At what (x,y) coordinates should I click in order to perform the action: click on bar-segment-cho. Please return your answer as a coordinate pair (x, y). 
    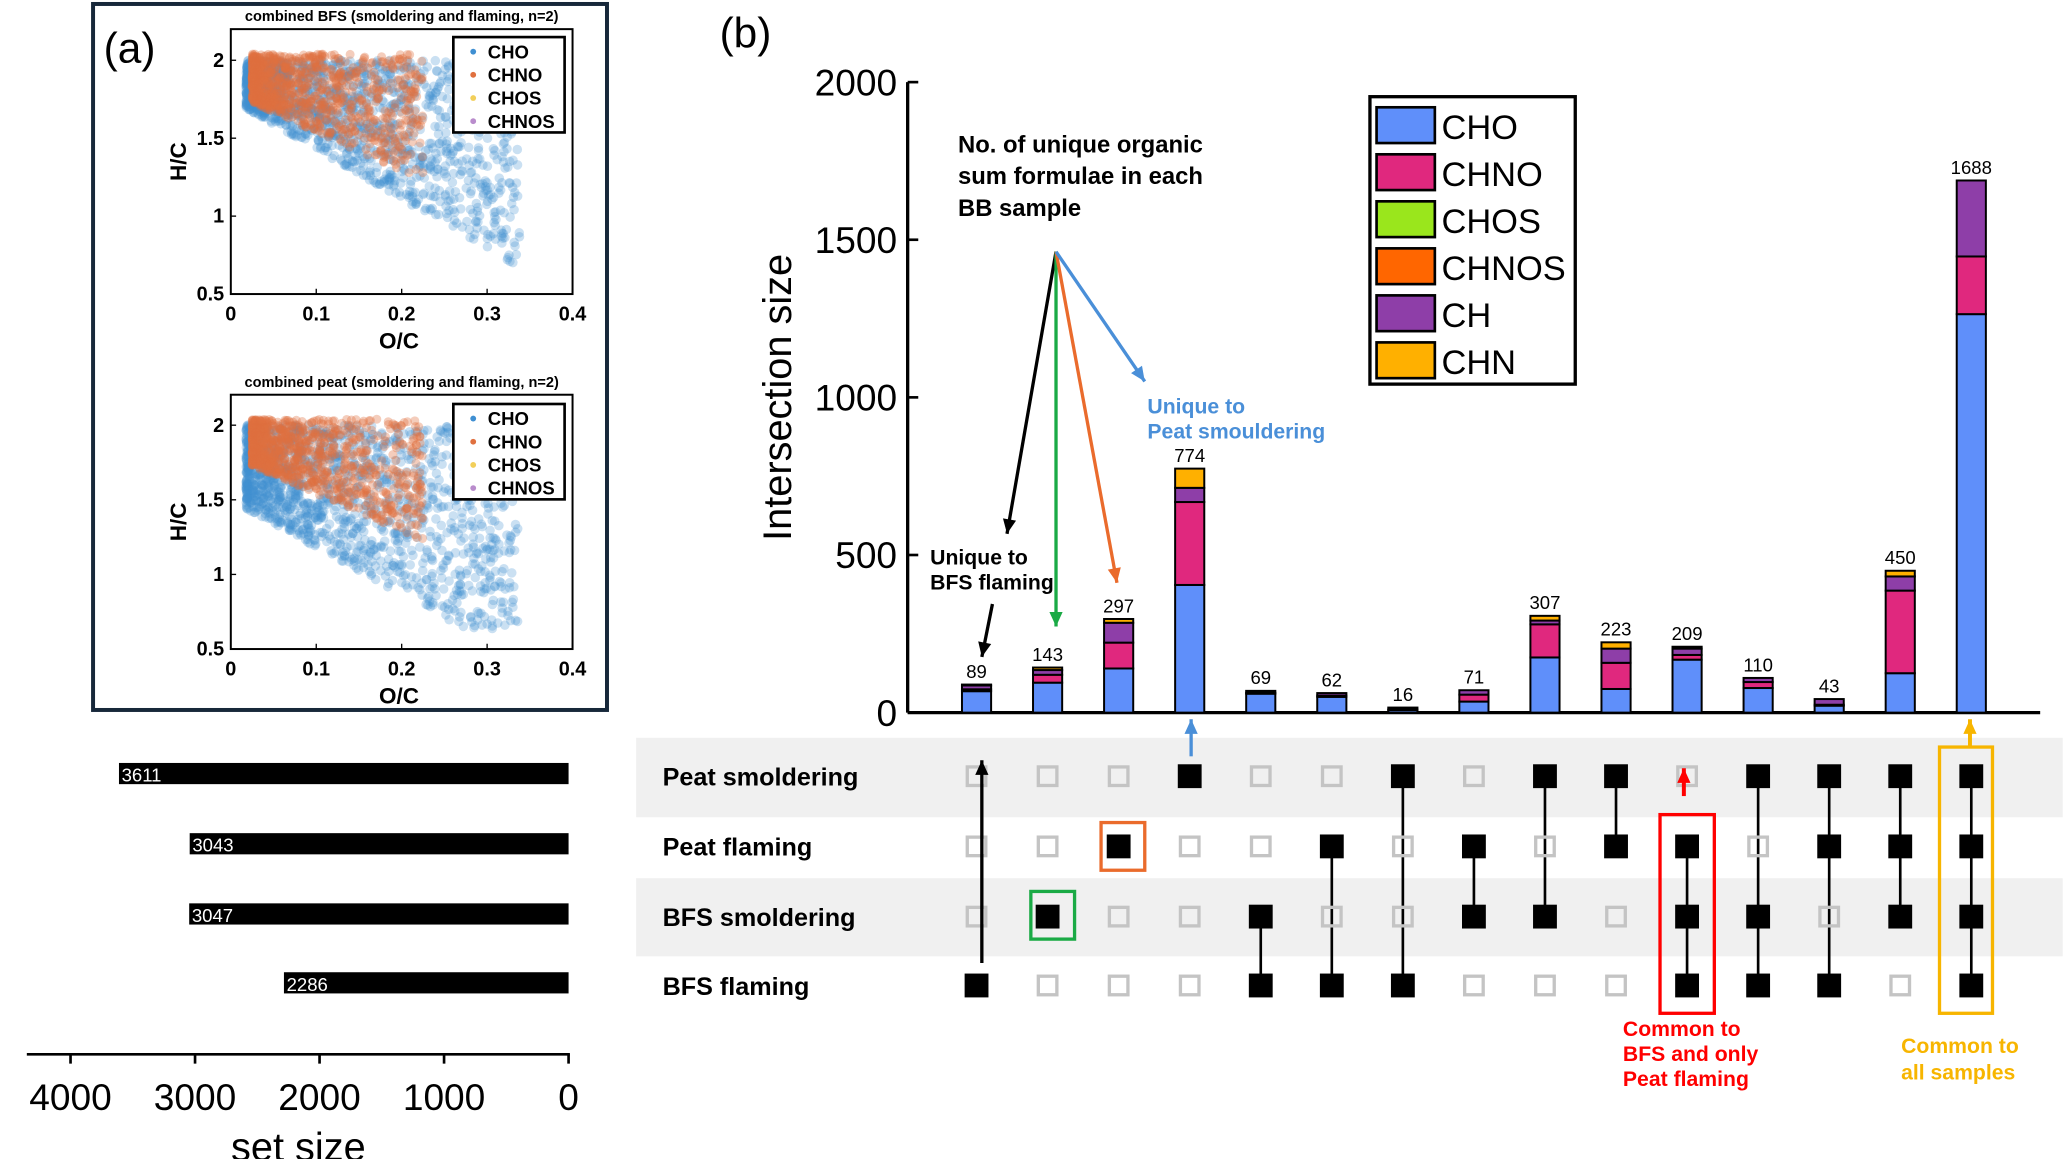
    Looking at the image, I should click on (1758, 700).